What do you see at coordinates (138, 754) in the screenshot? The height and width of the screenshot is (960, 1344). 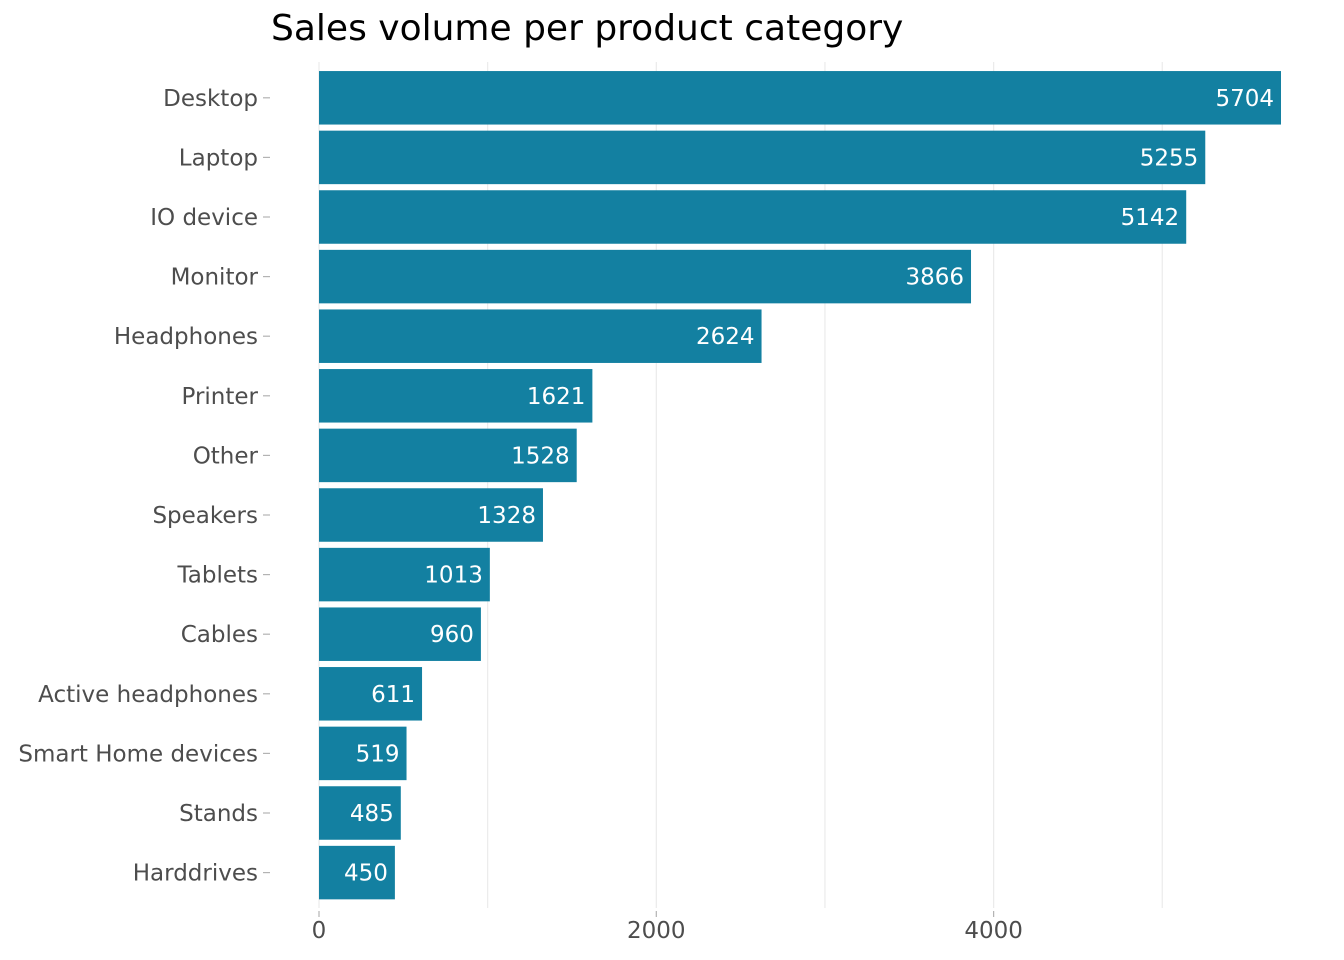 I see `category-label: Smart Home devices` at bounding box center [138, 754].